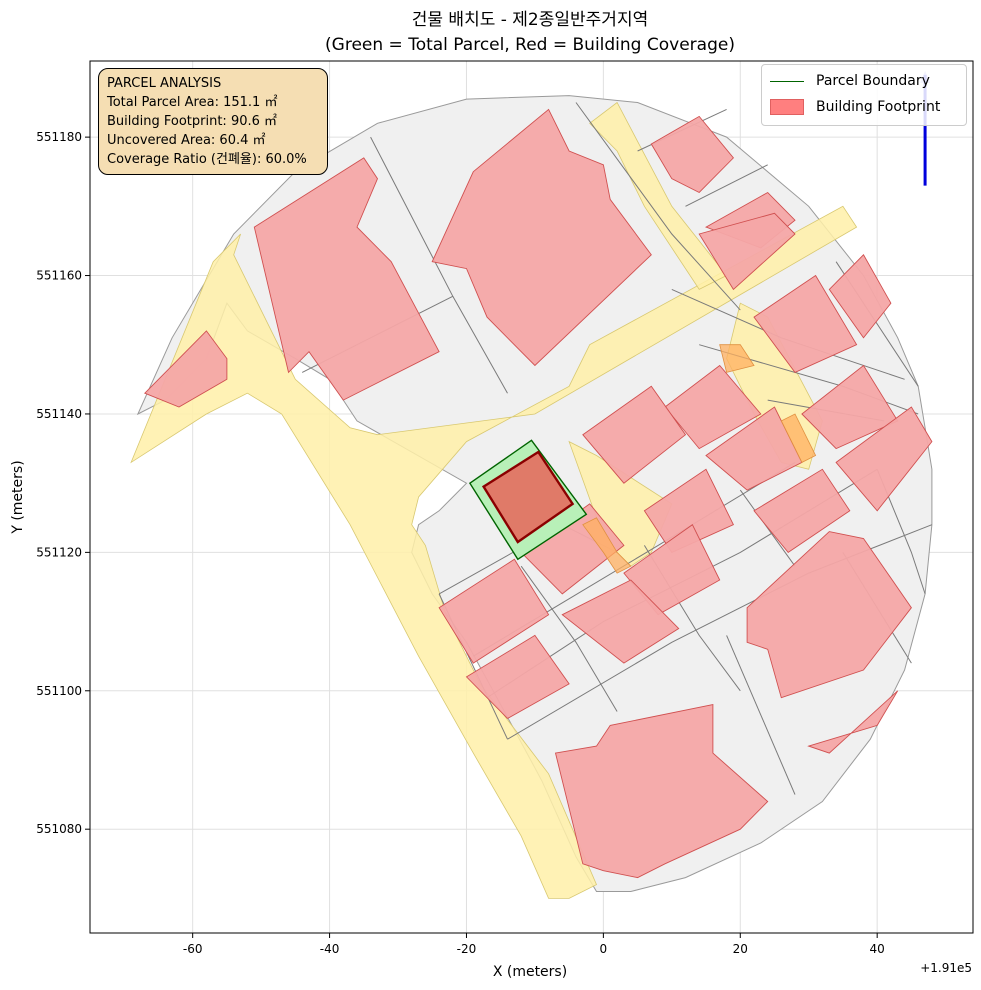 The image size is (981, 990). What do you see at coordinates (59, 829) in the screenshot?
I see `y-tick-label-0: 551080` at bounding box center [59, 829].